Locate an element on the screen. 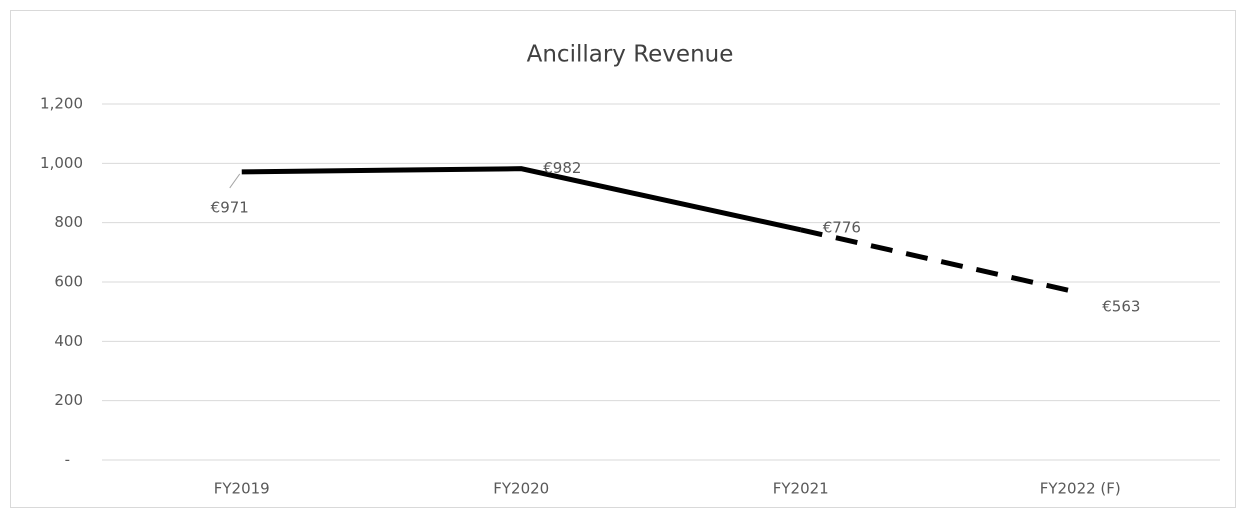  chart-title: Ancillary Revenue is located at coordinates (630, 55).